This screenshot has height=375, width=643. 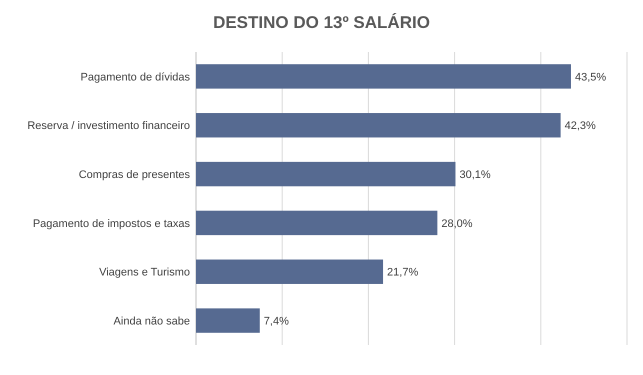 I want to click on data-label: 7,4%, so click(x=277, y=321).